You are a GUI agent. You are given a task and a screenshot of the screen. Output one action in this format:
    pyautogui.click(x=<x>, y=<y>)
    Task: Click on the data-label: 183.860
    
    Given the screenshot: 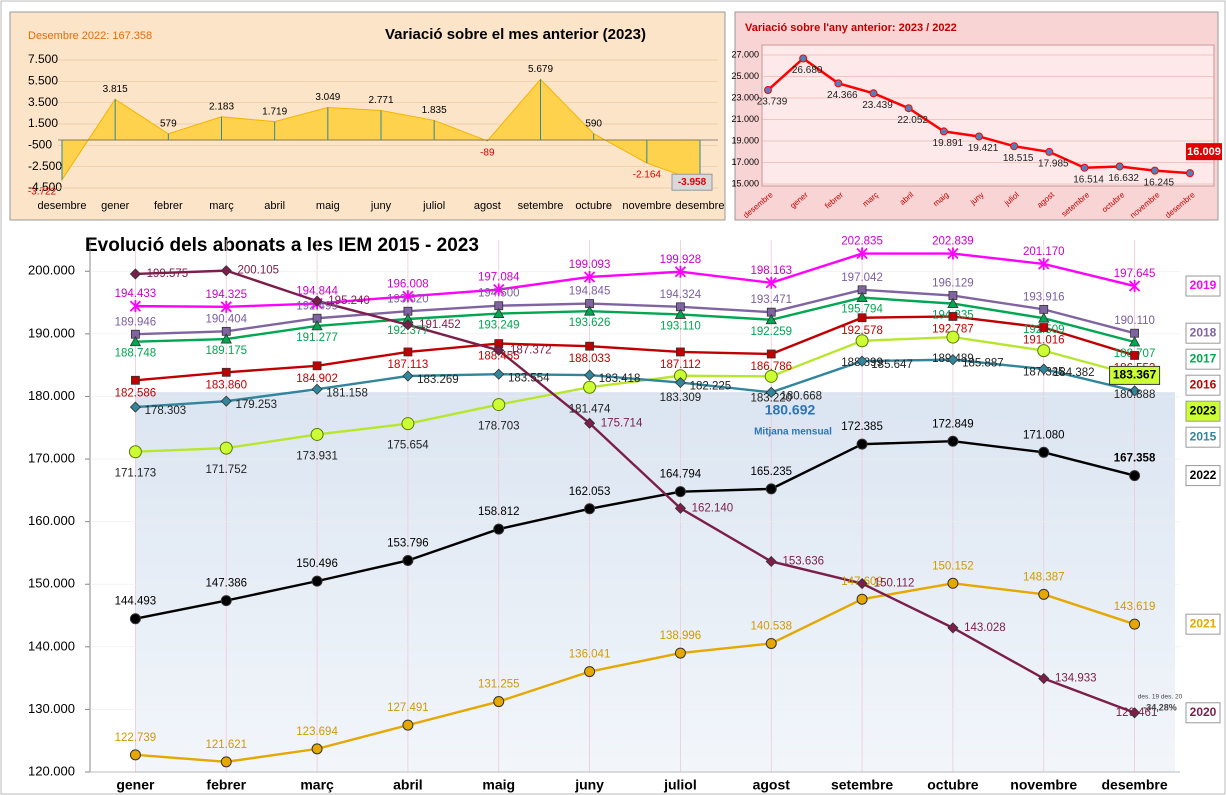 What is the action you would take?
    pyautogui.click(x=226, y=385)
    